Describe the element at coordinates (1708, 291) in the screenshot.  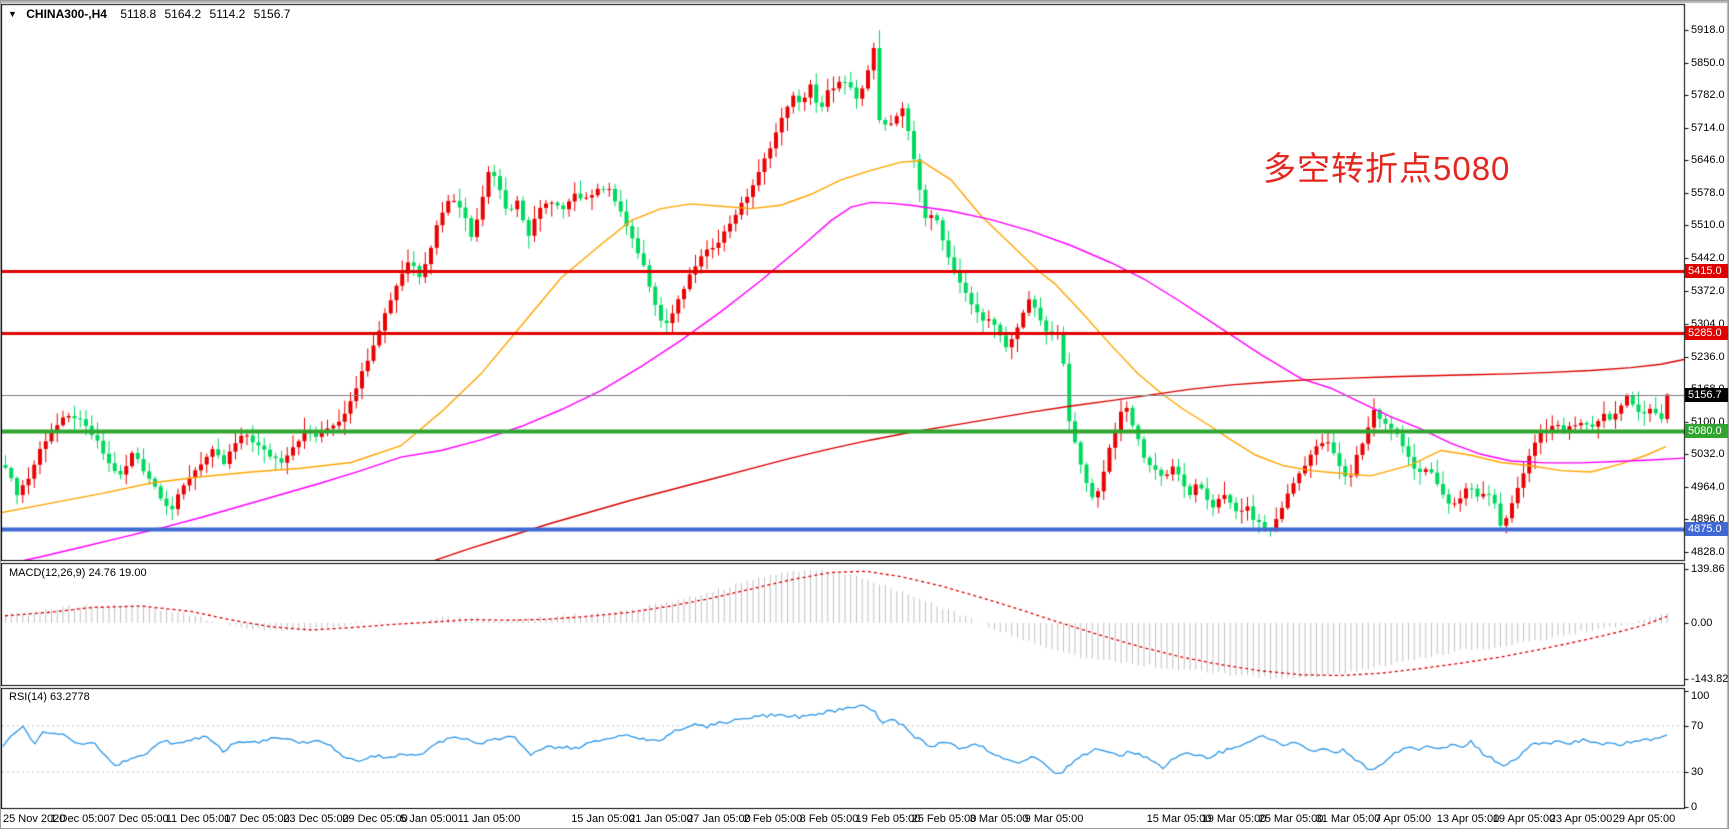
I see `price-axis-tick: 5372.0` at that location.